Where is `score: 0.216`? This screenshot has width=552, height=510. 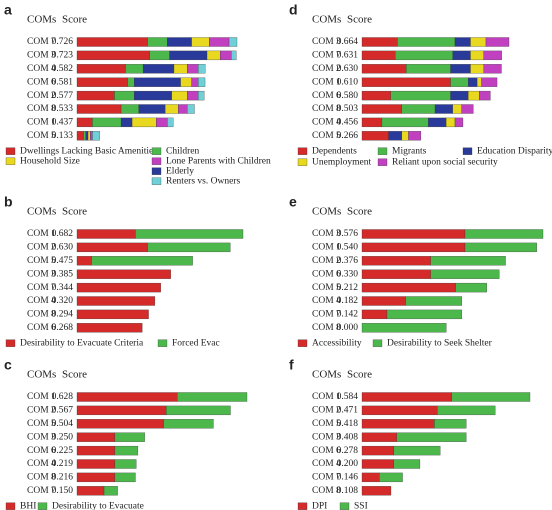
score: 0.216 is located at coordinates (63, 478).